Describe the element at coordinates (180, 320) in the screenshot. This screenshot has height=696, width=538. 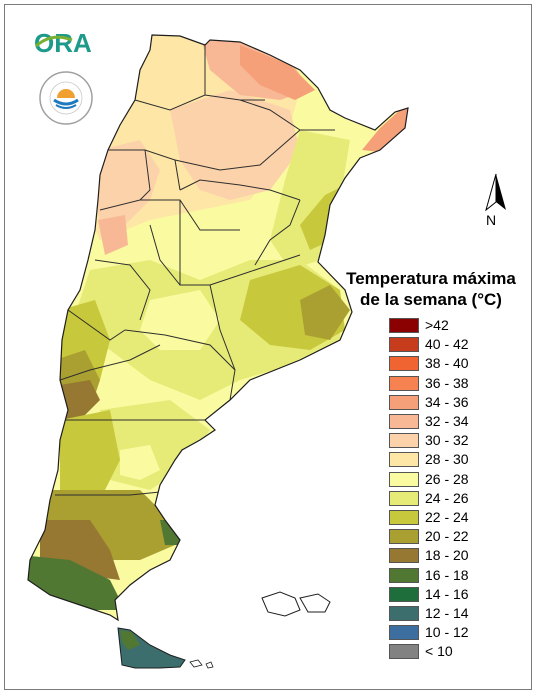
I see `zone-26-28-center-pale` at that location.